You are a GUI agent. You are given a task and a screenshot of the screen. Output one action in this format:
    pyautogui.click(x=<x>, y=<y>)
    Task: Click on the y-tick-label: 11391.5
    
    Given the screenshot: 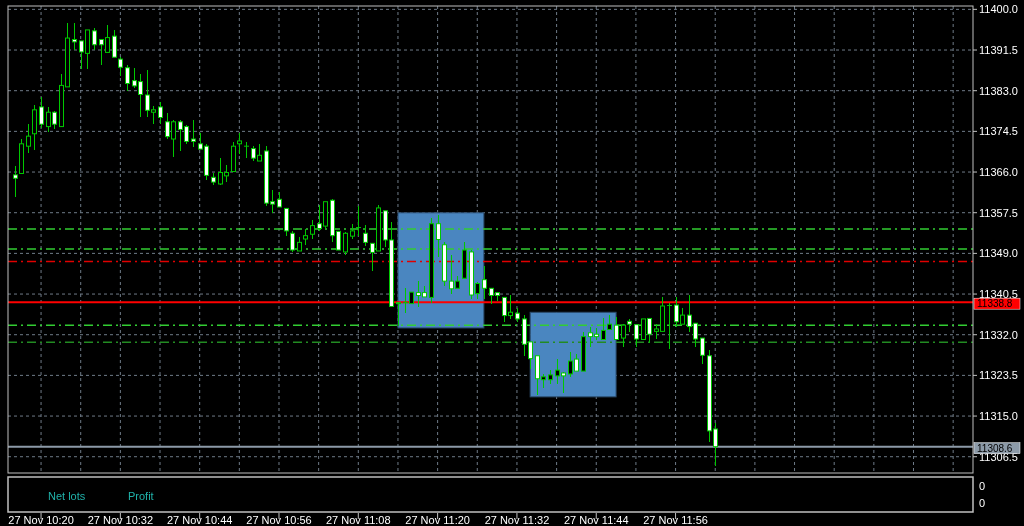 What is the action you would take?
    pyautogui.click(x=998, y=49)
    